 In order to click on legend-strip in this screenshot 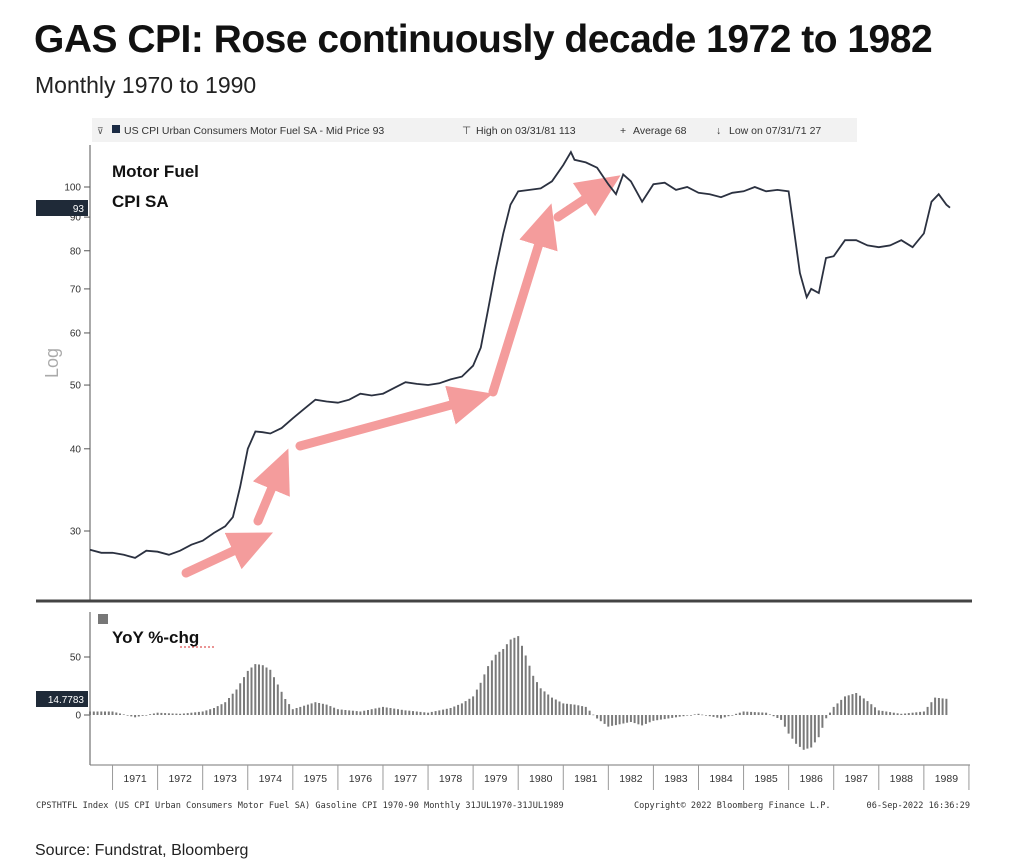, I will do `click(474, 130)`.